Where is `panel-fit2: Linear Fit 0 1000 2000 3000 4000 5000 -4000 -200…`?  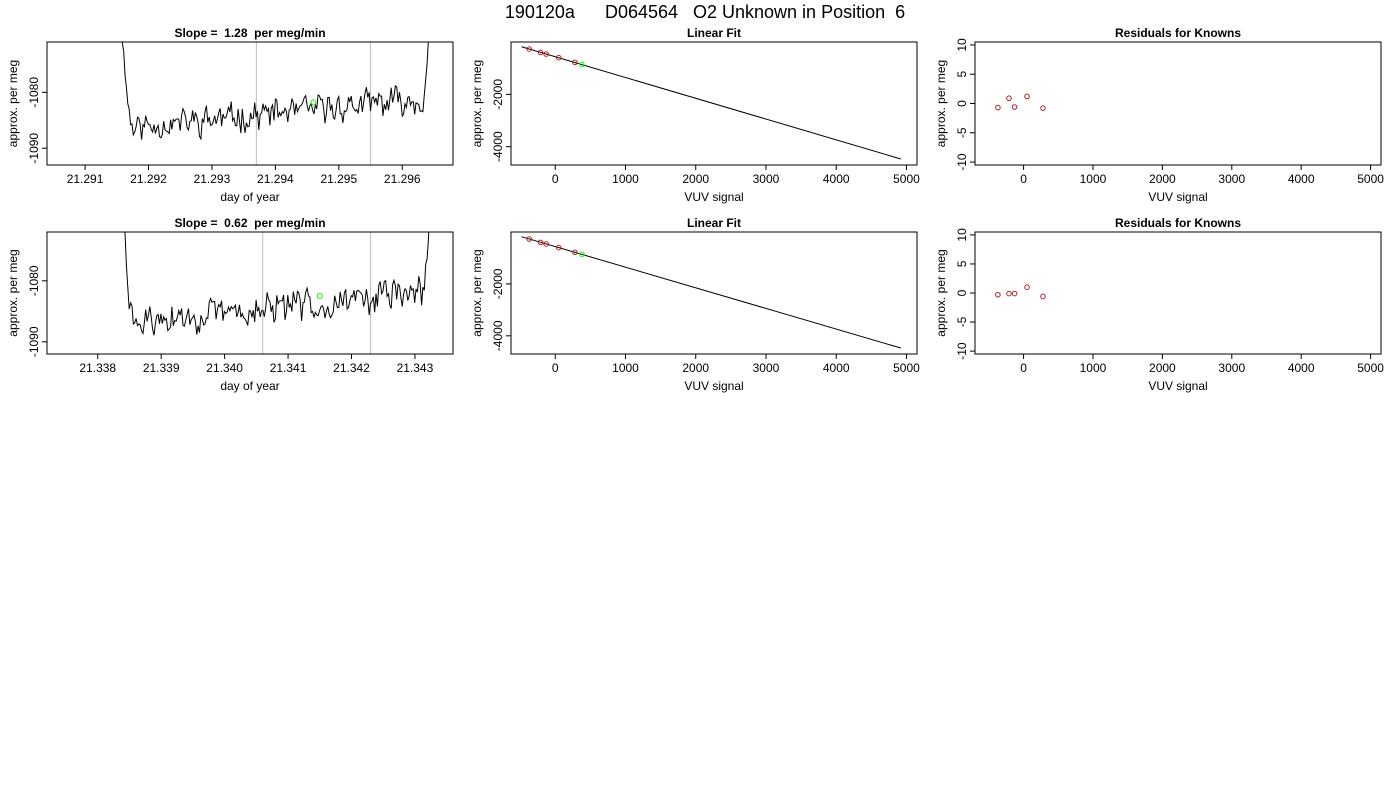 panel-fit2: Linear Fit 0 1000 2000 3000 4000 5000 -4000 -200… is located at coordinates (695, 304).